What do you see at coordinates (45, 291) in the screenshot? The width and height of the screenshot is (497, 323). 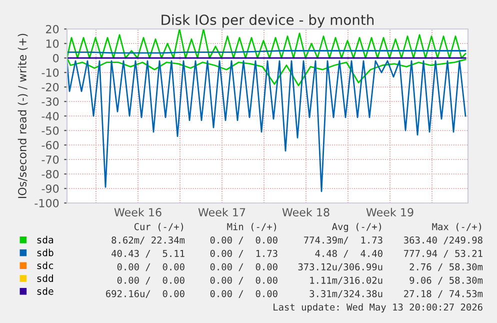 I see `legend-label: sde` at bounding box center [45, 291].